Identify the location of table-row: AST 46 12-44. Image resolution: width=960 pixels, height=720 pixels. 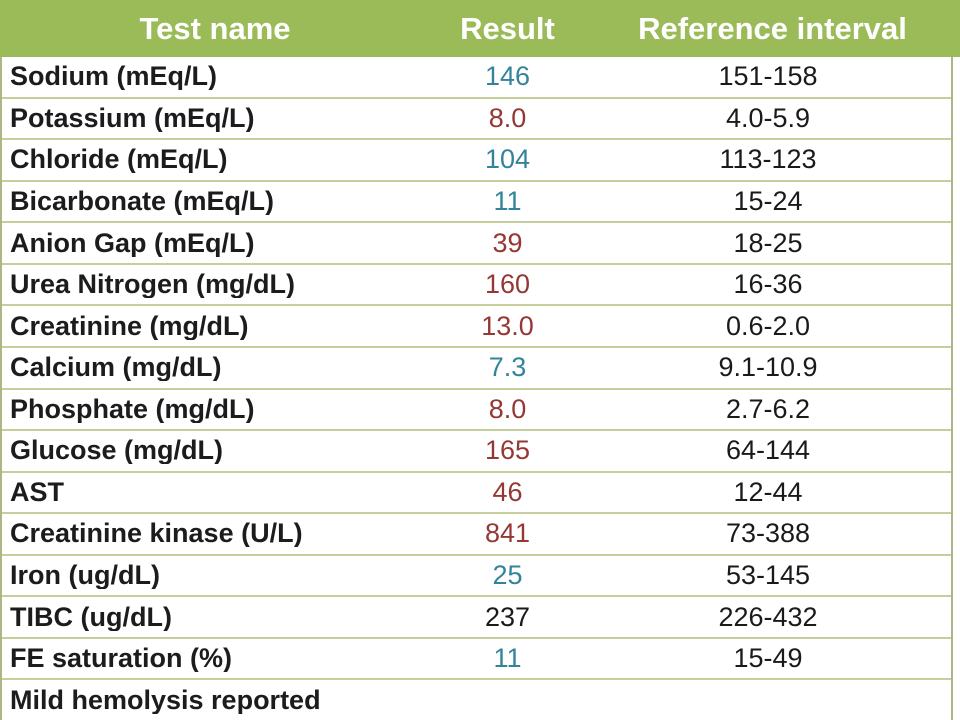
(476, 493).